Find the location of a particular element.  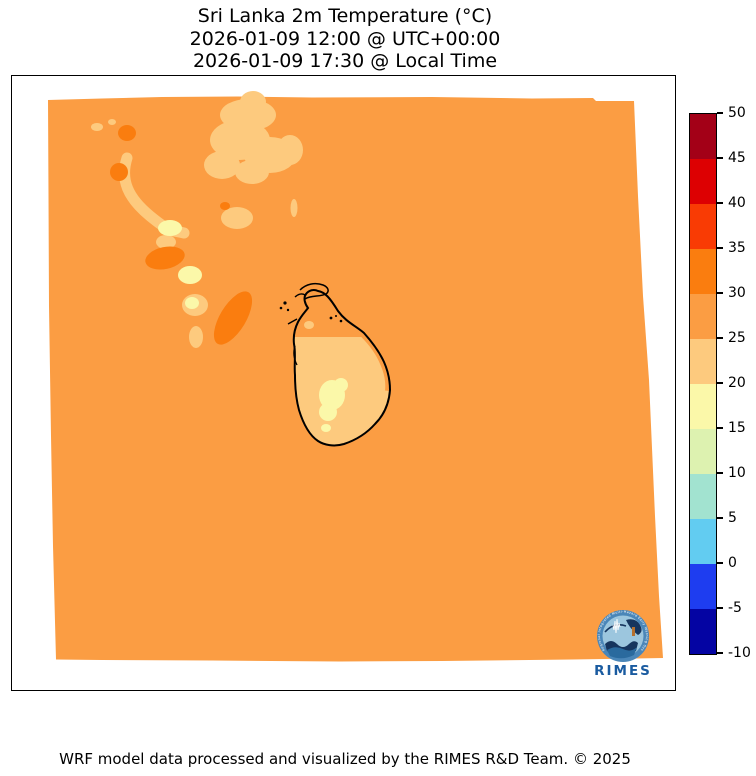

logo-tower-shape is located at coordinates (633, 631).